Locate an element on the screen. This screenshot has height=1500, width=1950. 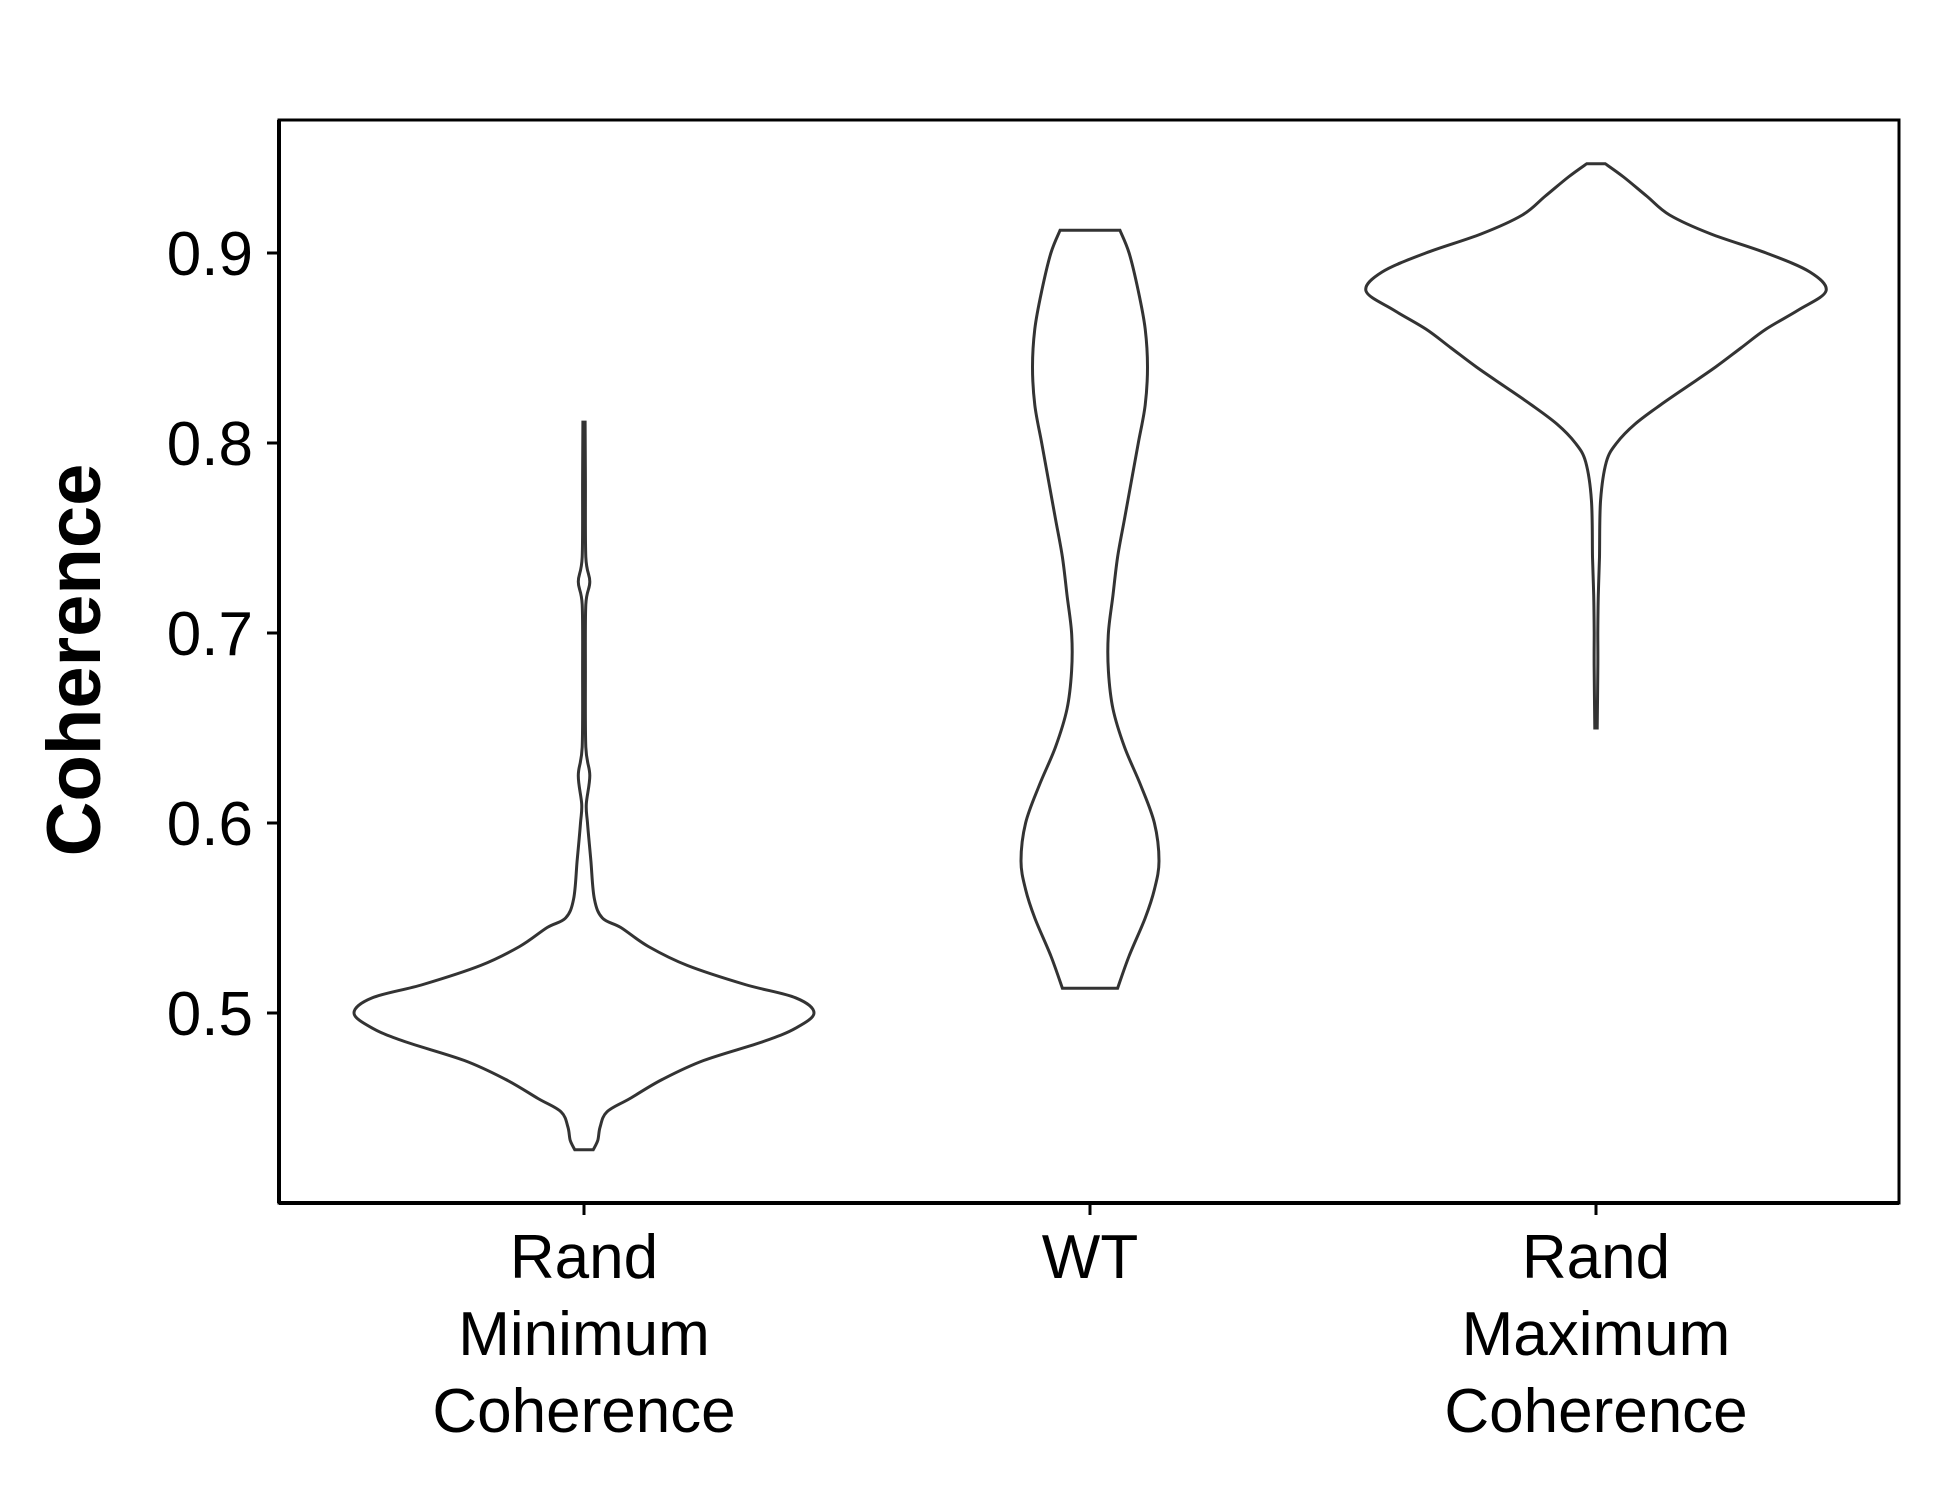
y-tick-label: 0.7 is located at coordinates (210, 634).